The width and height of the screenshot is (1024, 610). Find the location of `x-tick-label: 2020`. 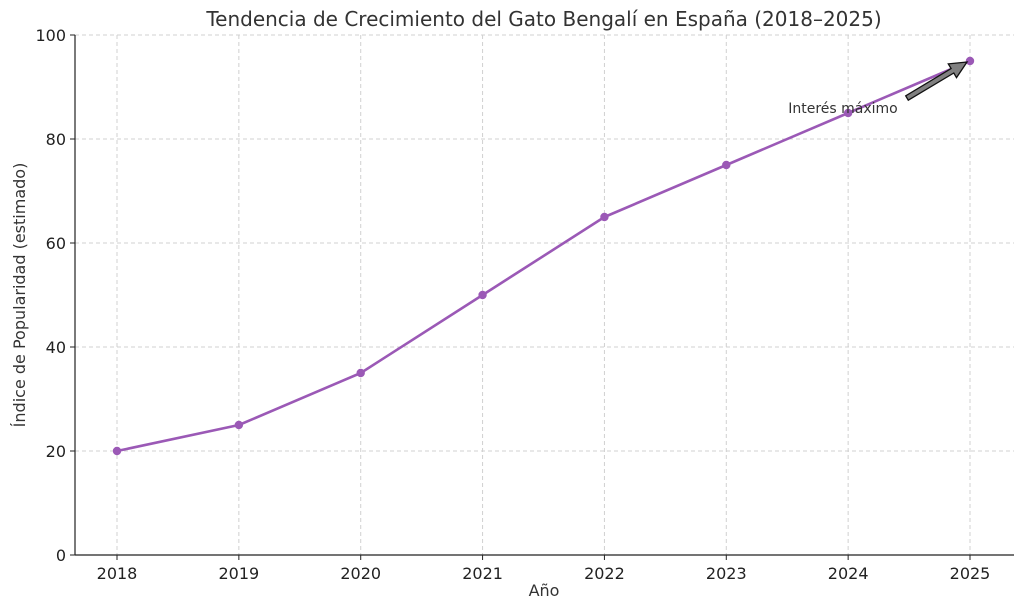

x-tick-label: 2020 is located at coordinates (360, 573).